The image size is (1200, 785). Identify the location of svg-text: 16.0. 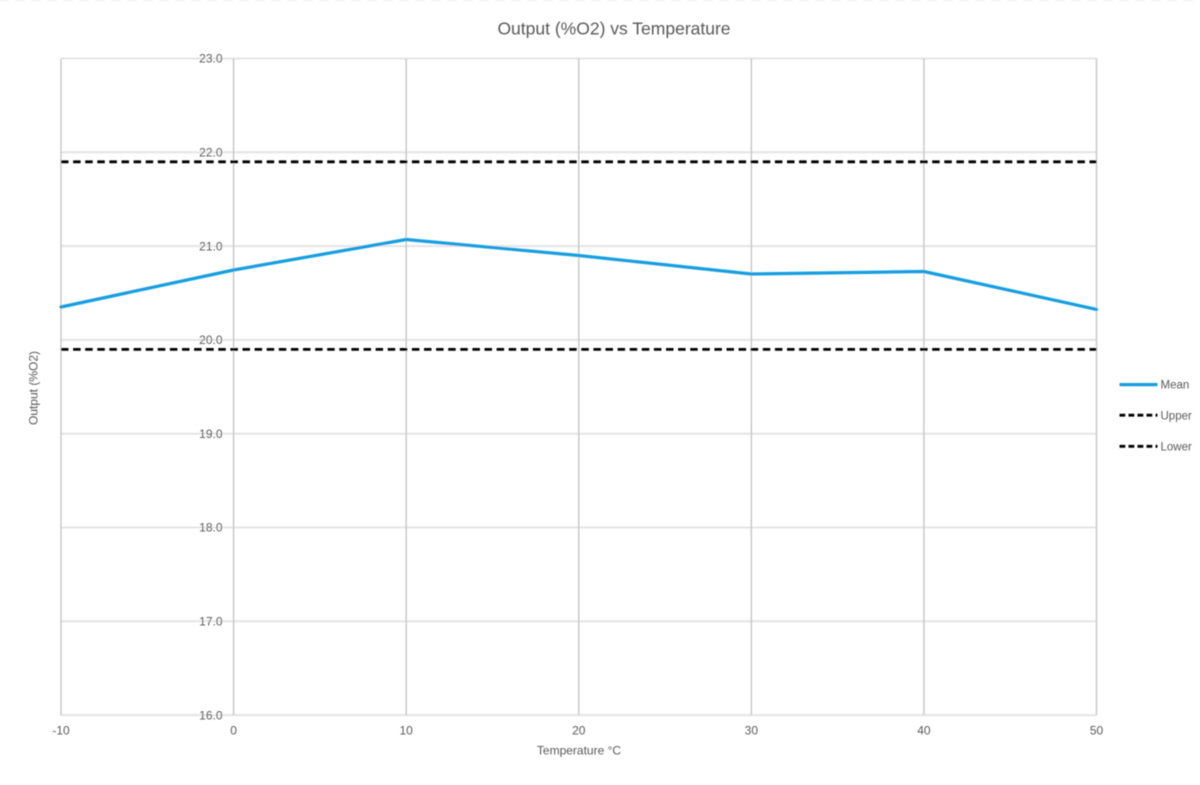
(211, 715).